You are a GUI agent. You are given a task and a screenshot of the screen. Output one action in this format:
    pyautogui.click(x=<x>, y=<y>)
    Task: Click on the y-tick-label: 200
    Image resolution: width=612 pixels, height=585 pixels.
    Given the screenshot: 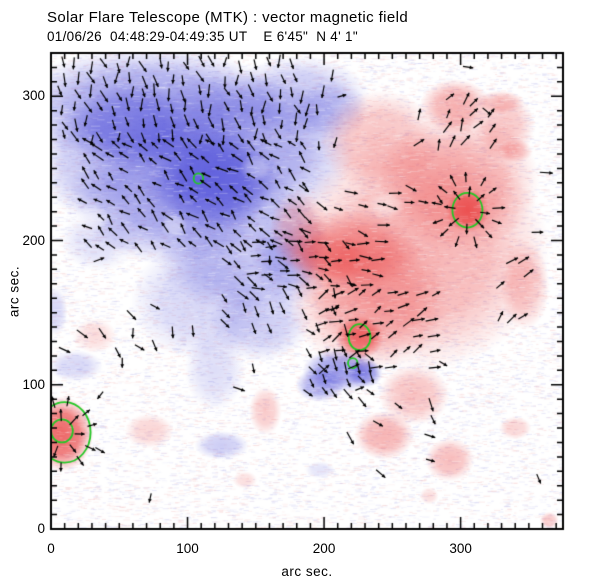 What is the action you would take?
    pyautogui.click(x=33, y=240)
    